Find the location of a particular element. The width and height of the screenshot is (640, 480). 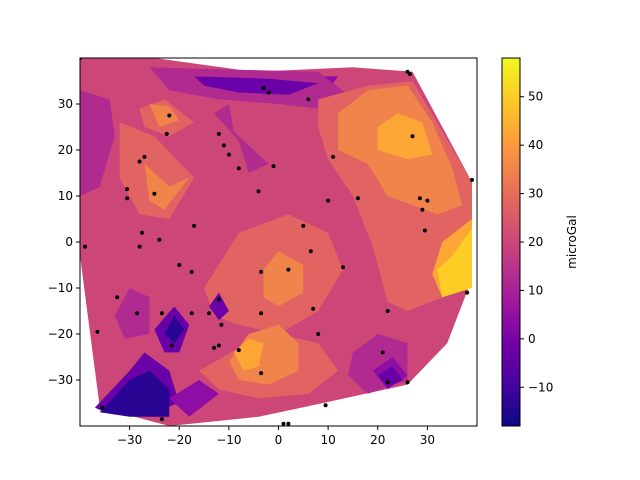

y-tick-label: 20 is located at coordinates (65, 150).